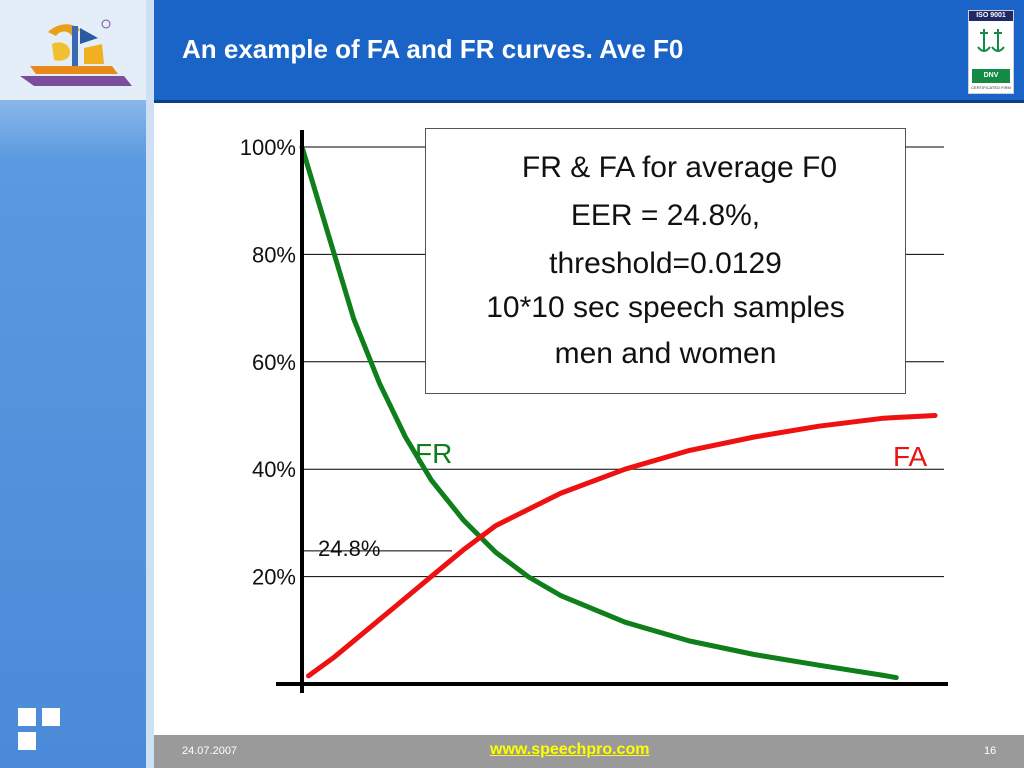 The height and width of the screenshot is (768, 1024). I want to click on iso-badge-dnv: DNV, so click(991, 76).